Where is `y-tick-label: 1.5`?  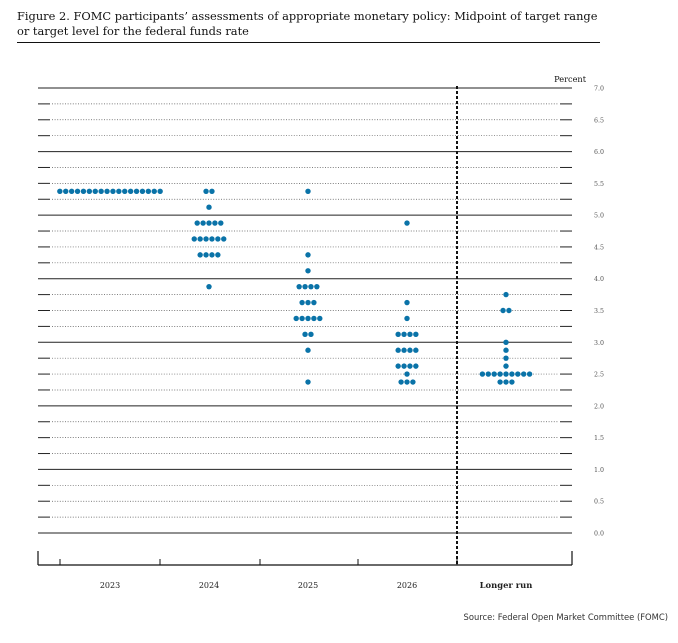
y-tick-label: 1.5 is located at coordinates (599, 438).